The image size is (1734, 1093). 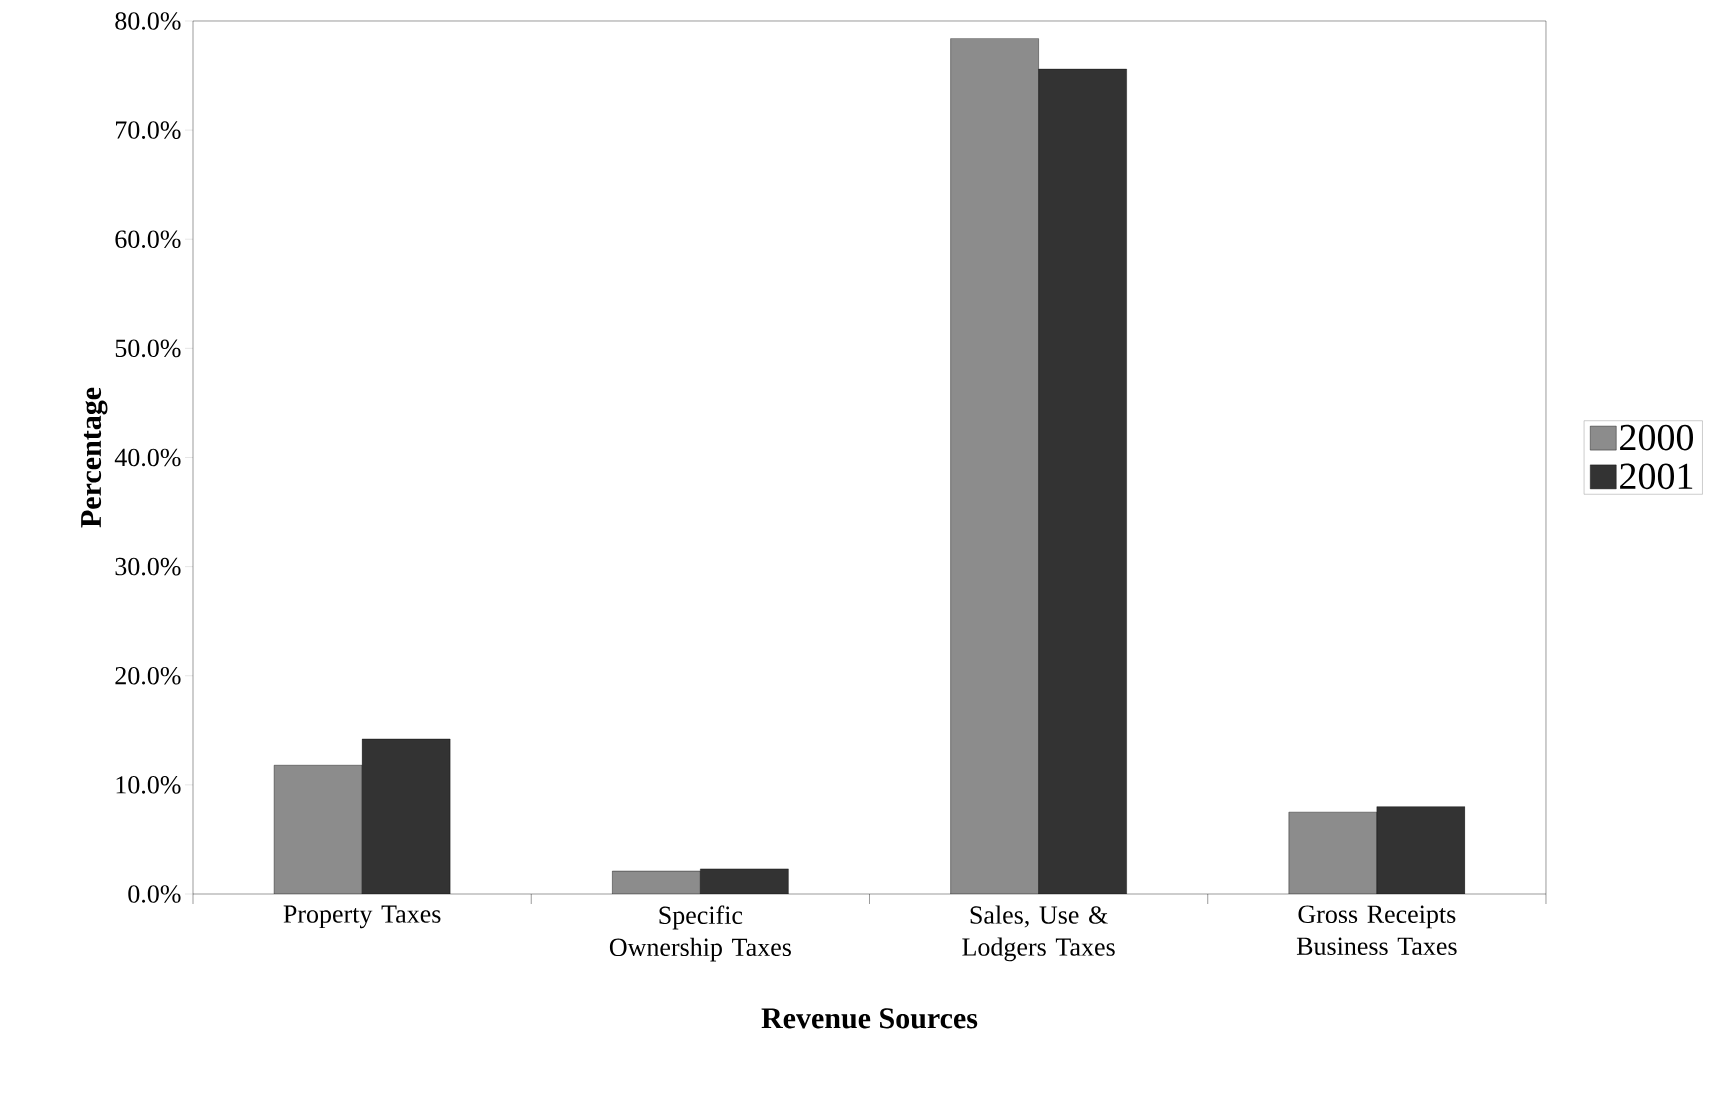 What do you see at coordinates (148, 348) in the screenshot?
I see `y-tick-label: 50.0%` at bounding box center [148, 348].